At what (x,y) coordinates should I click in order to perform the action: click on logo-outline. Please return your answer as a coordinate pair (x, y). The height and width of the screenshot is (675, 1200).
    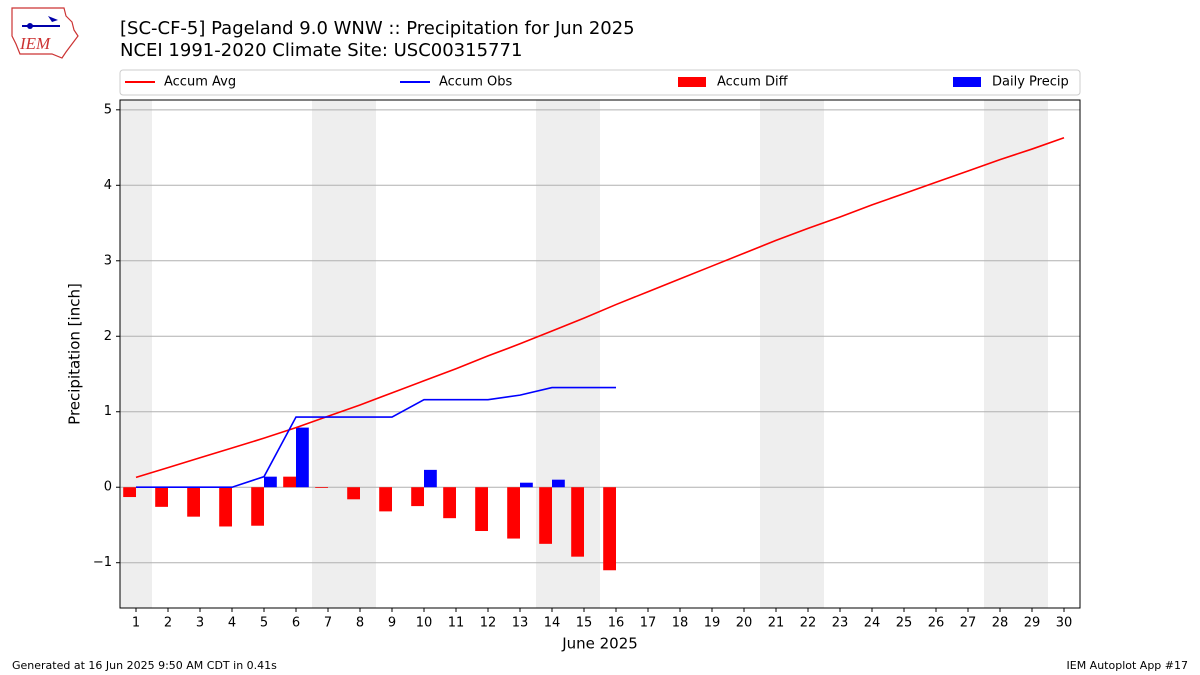
    Looking at the image, I should click on (45, 33).